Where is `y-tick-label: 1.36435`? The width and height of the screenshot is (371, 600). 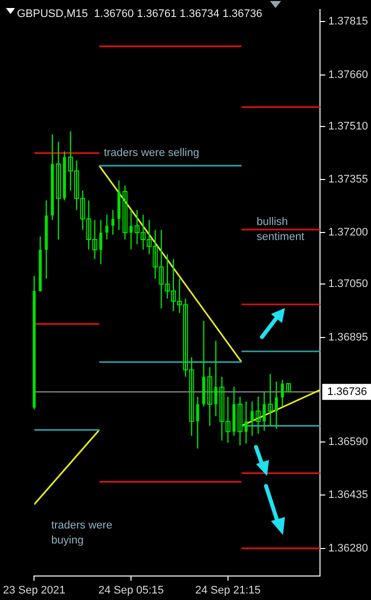
y-tick-label: 1.36435 is located at coordinates (348, 495).